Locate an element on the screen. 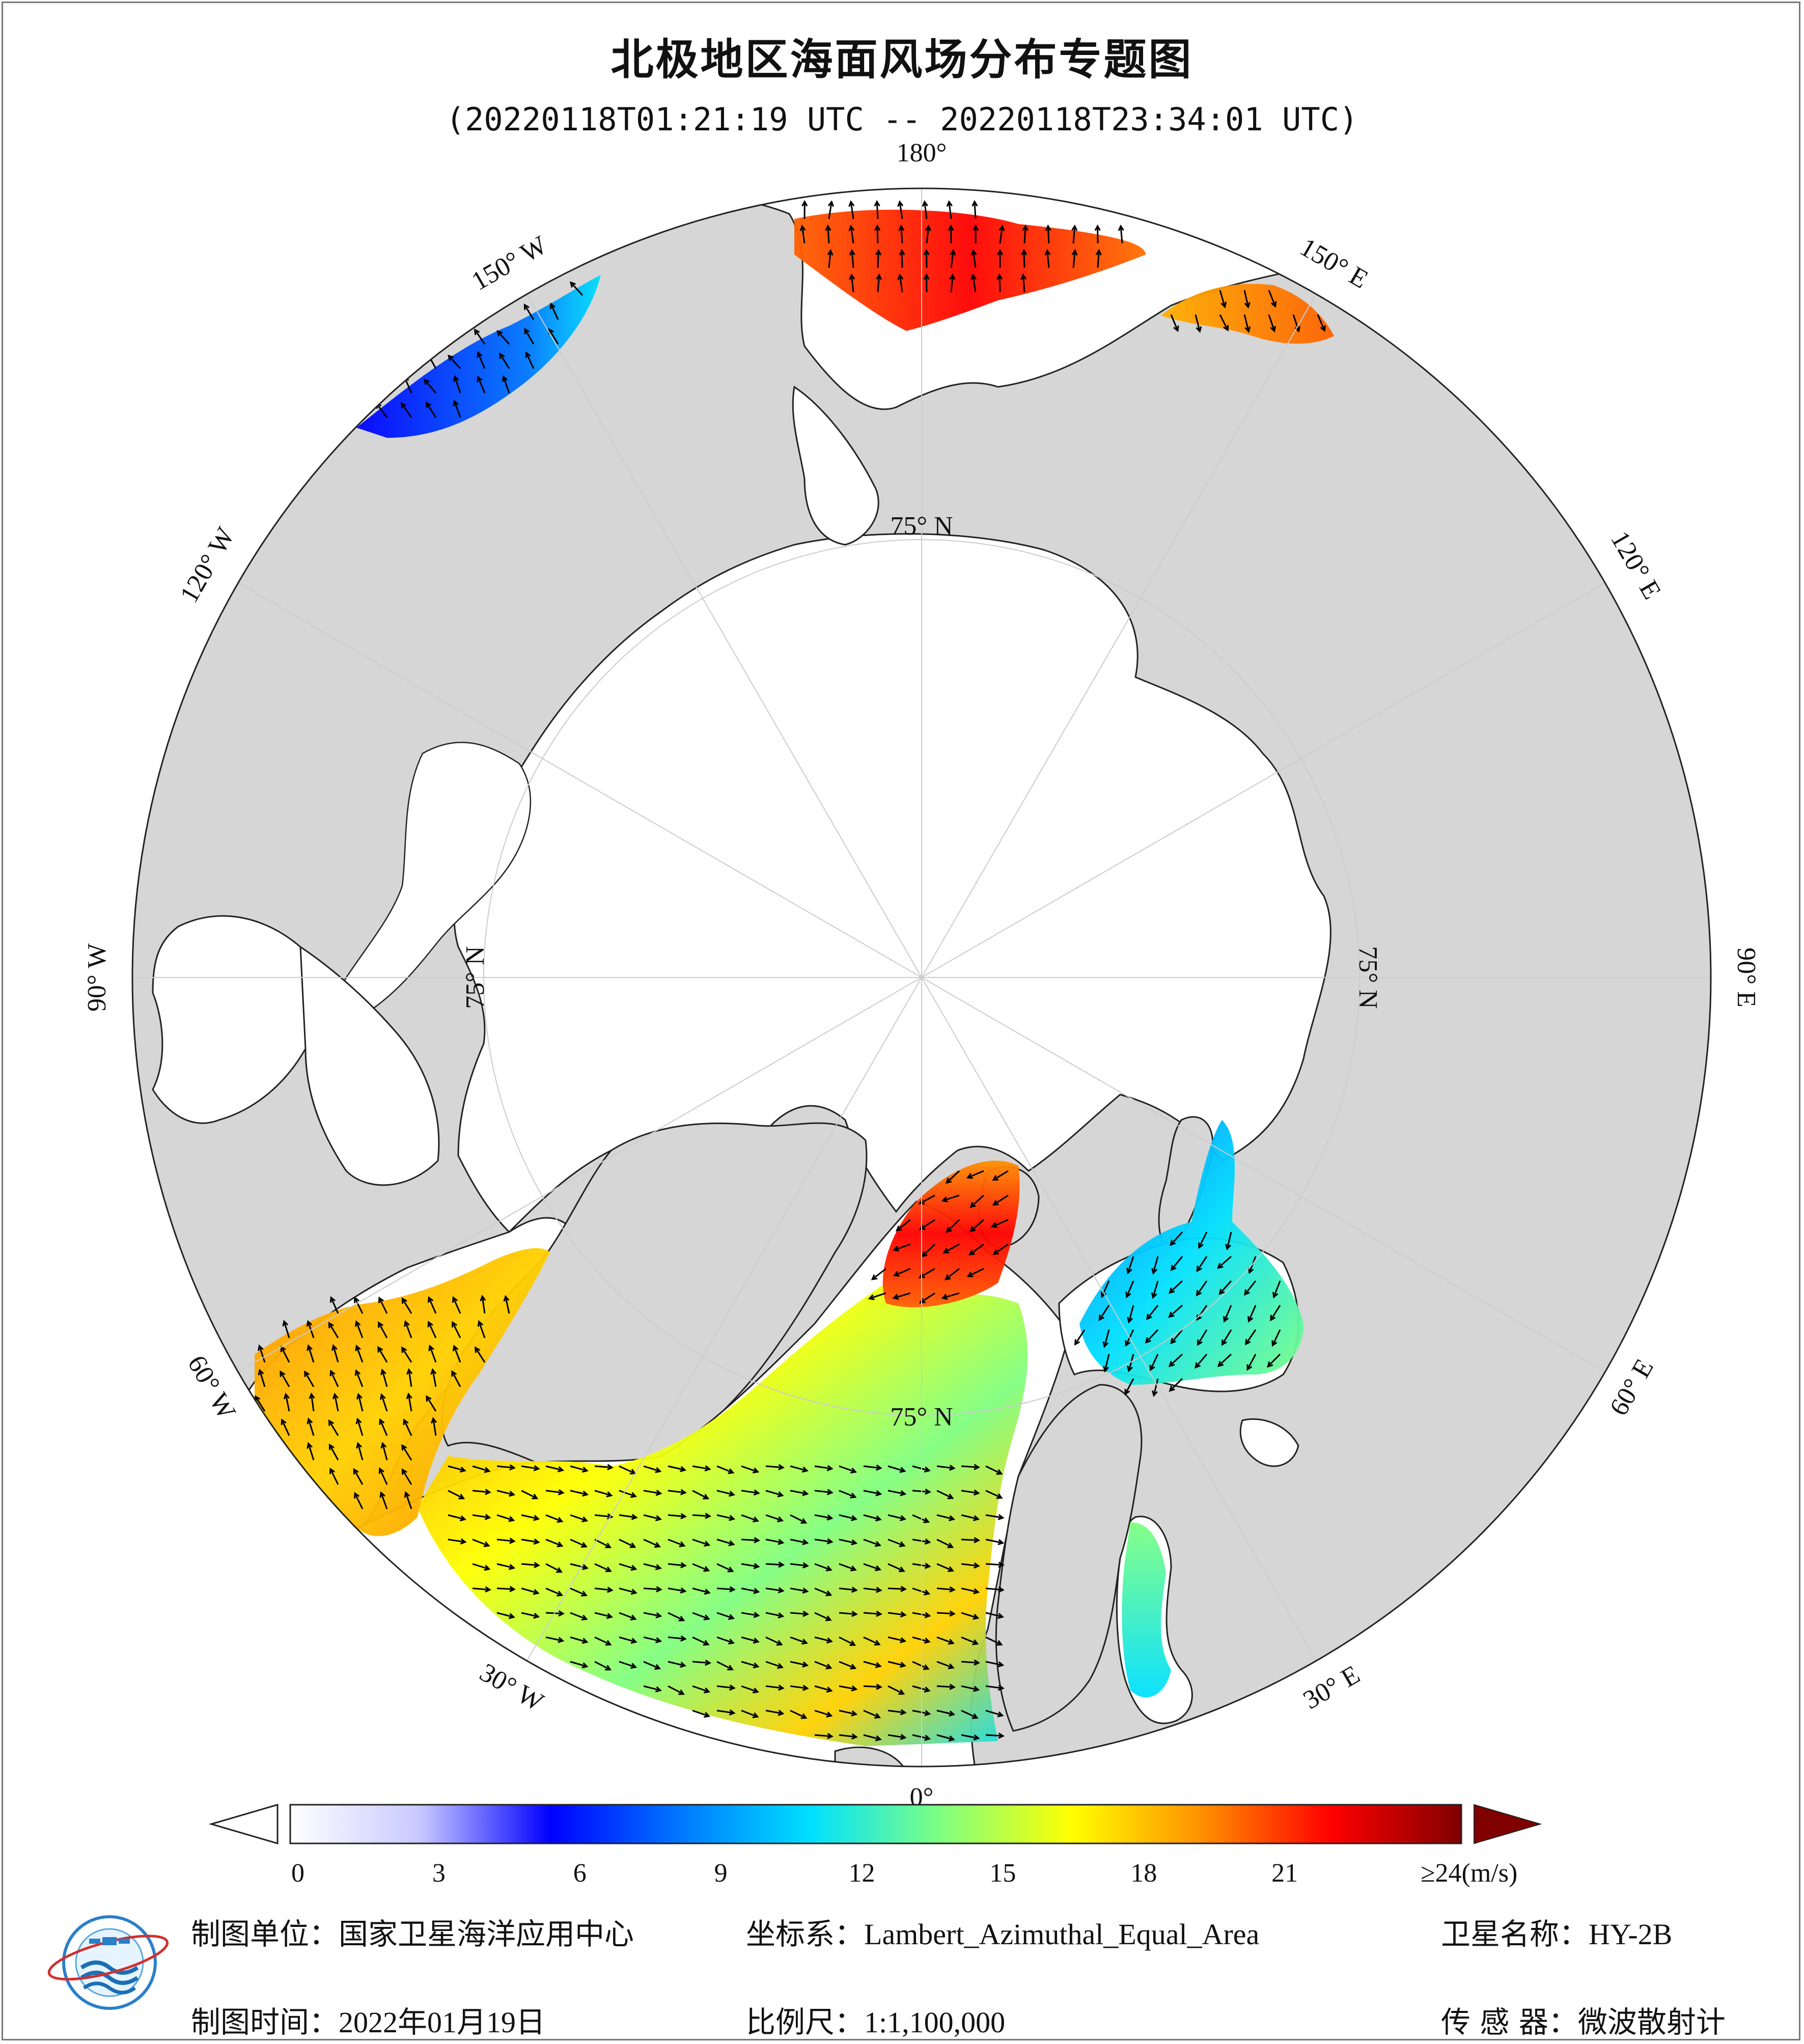  latitude-label: 75° N is located at coordinates (475, 977).